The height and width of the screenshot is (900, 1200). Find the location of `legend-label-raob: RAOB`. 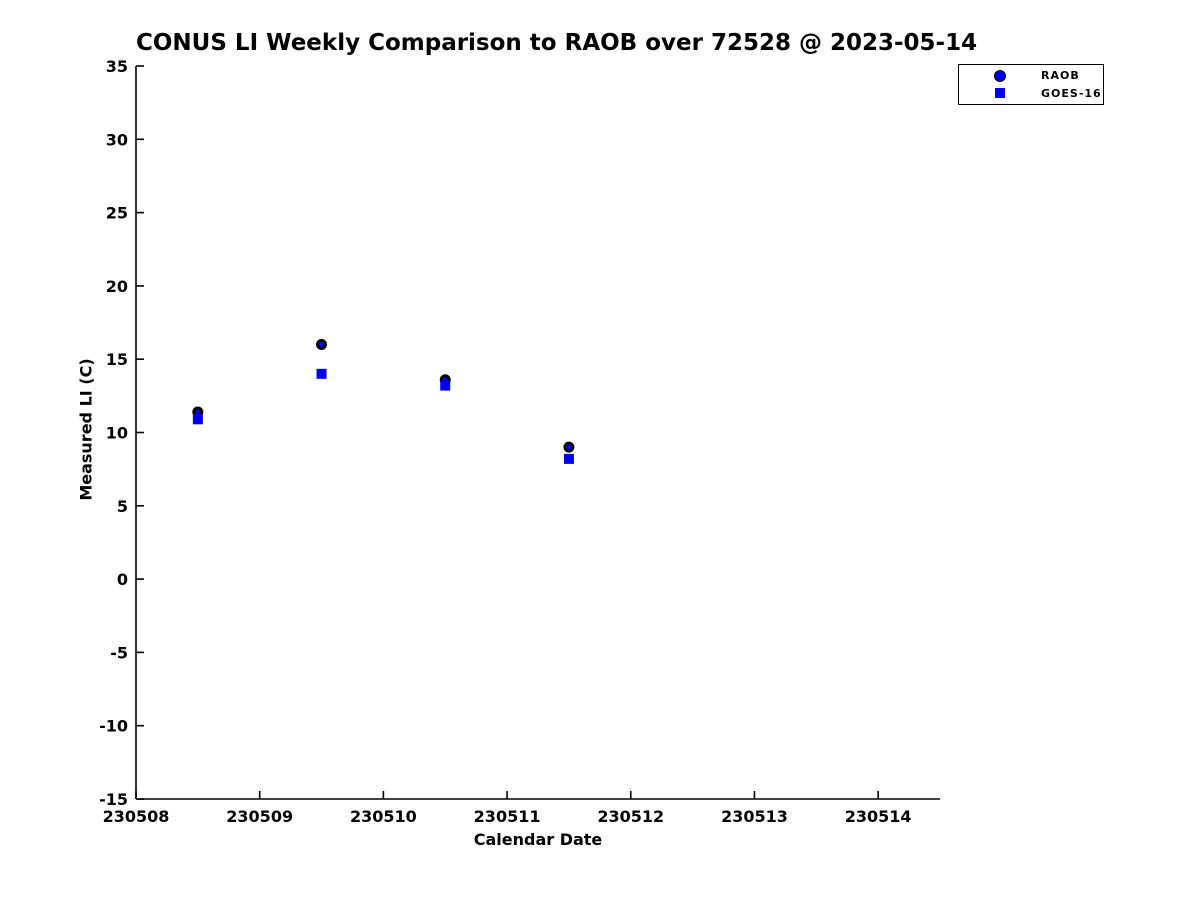

legend-label-raob: RAOB is located at coordinates (1060, 76).